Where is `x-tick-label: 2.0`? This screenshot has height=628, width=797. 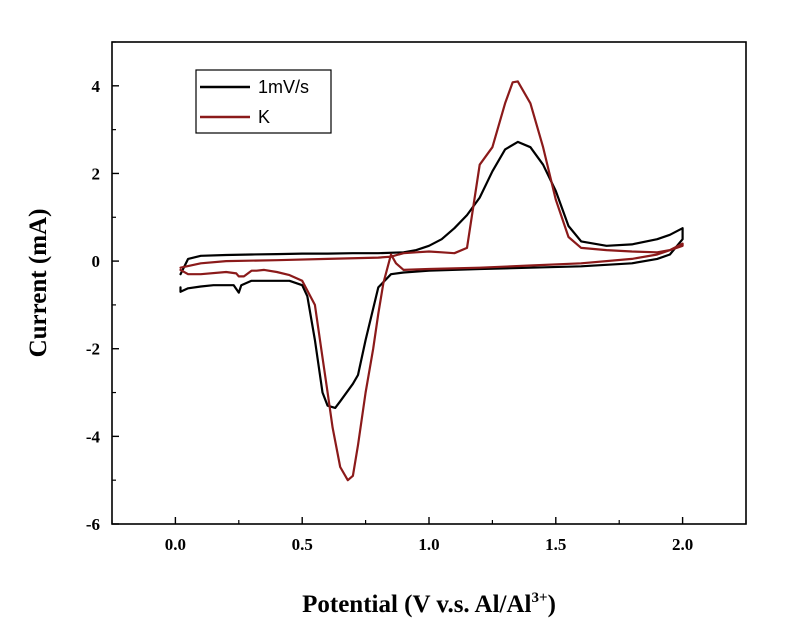
x-tick-label: 2.0 is located at coordinates (682, 544).